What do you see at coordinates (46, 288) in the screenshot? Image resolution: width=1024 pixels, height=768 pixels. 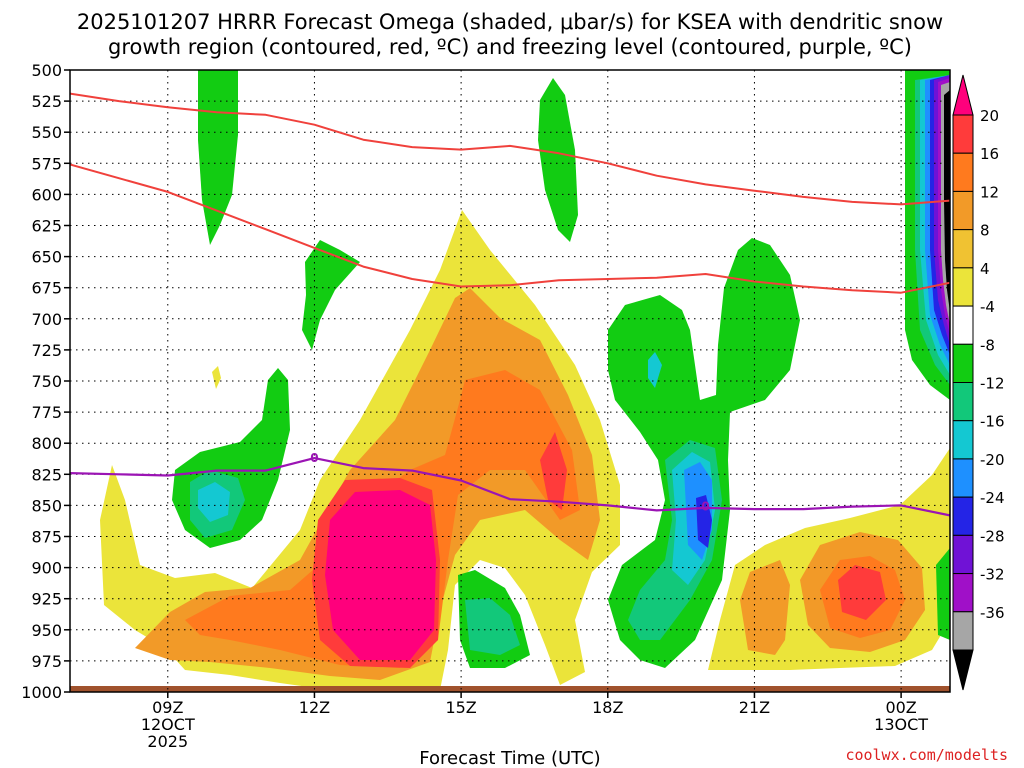 I see `y-tick-label: 675` at bounding box center [46, 288].